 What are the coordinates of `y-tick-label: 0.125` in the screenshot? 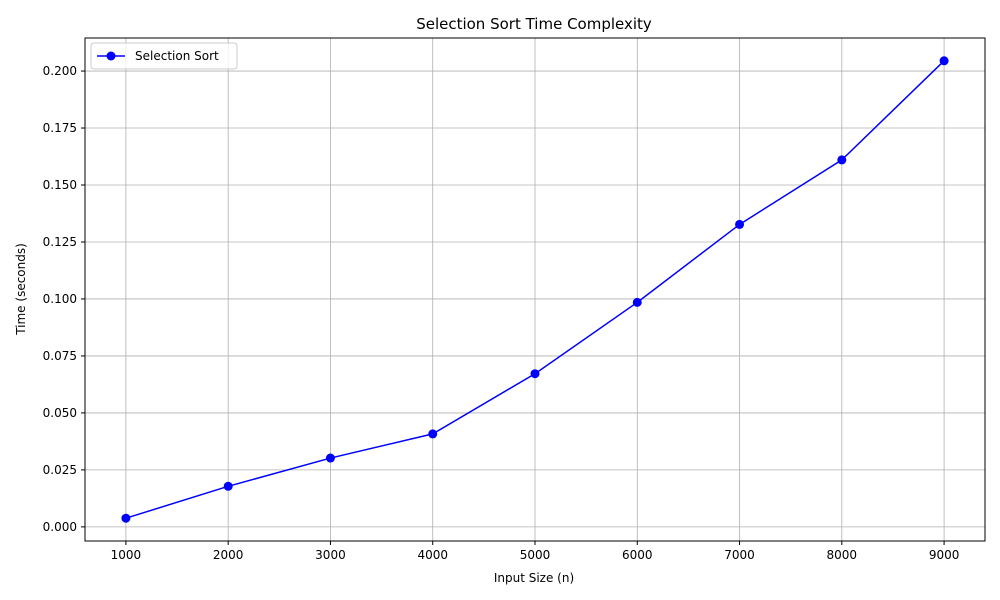 It's located at (60, 242).